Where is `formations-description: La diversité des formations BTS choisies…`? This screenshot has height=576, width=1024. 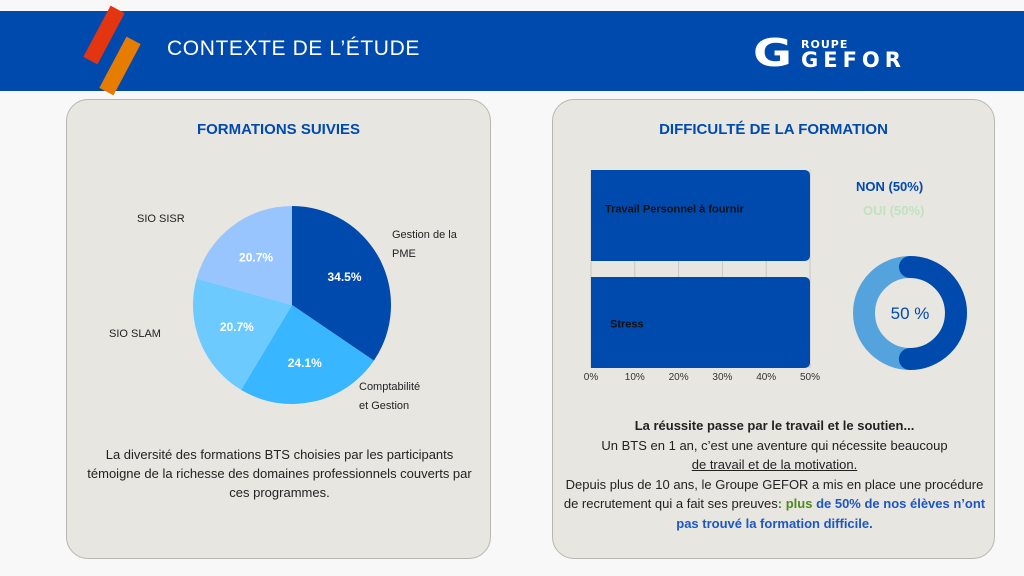 formations-description: La diversité des formations BTS choisies… is located at coordinates (279, 473).